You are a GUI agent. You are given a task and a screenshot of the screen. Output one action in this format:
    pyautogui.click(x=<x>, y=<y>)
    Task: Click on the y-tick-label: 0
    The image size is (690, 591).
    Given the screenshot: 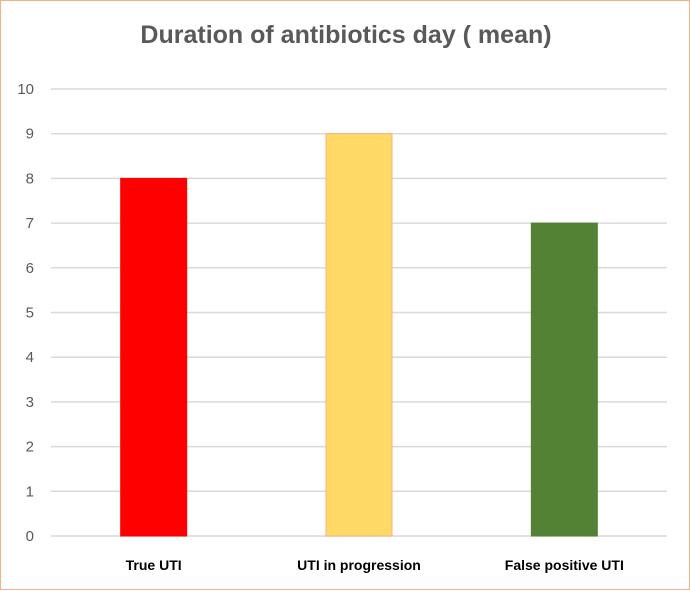 What is the action you would take?
    pyautogui.click(x=30, y=536)
    